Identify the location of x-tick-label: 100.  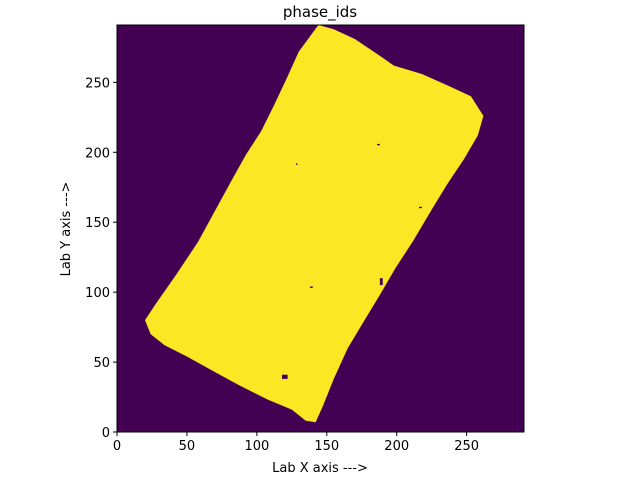
(256, 446).